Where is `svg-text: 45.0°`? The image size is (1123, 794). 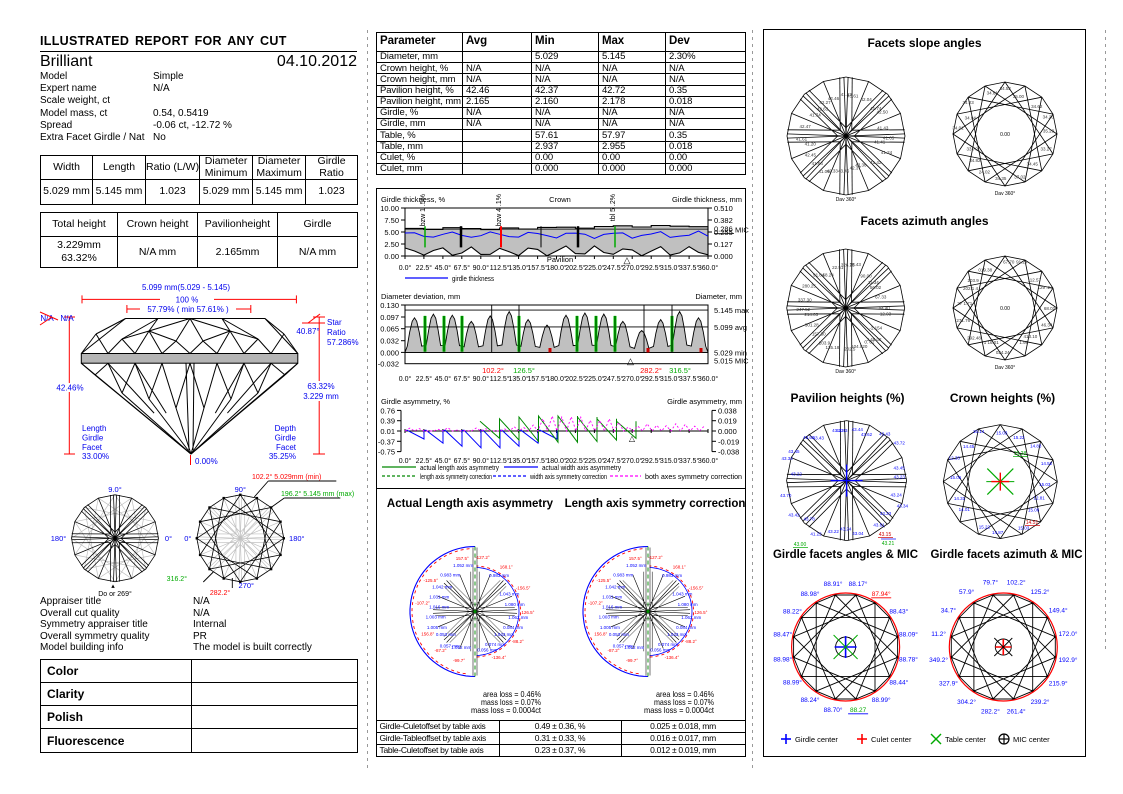 svg-text: 45.0° is located at coordinates (443, 268).